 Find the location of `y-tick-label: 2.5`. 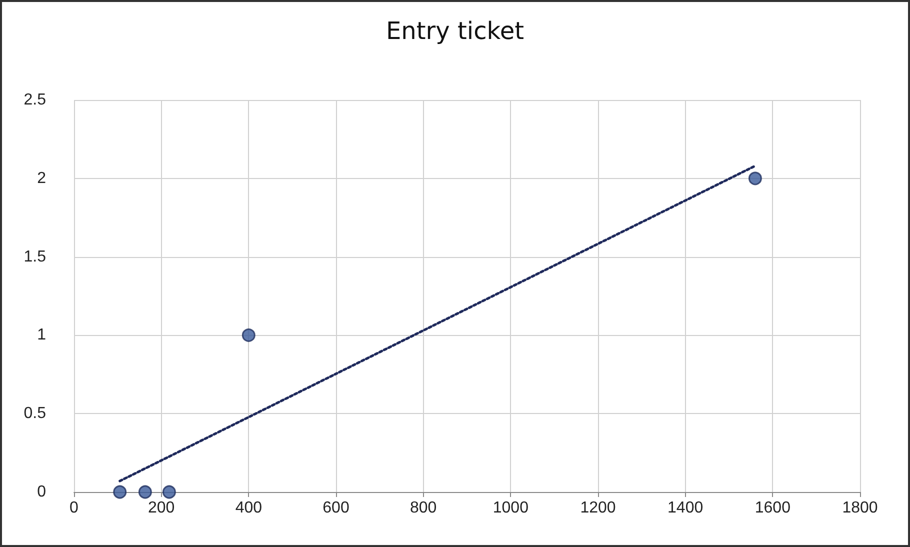

y-tick-label: 2.5 is located at coordinates (35, 100).